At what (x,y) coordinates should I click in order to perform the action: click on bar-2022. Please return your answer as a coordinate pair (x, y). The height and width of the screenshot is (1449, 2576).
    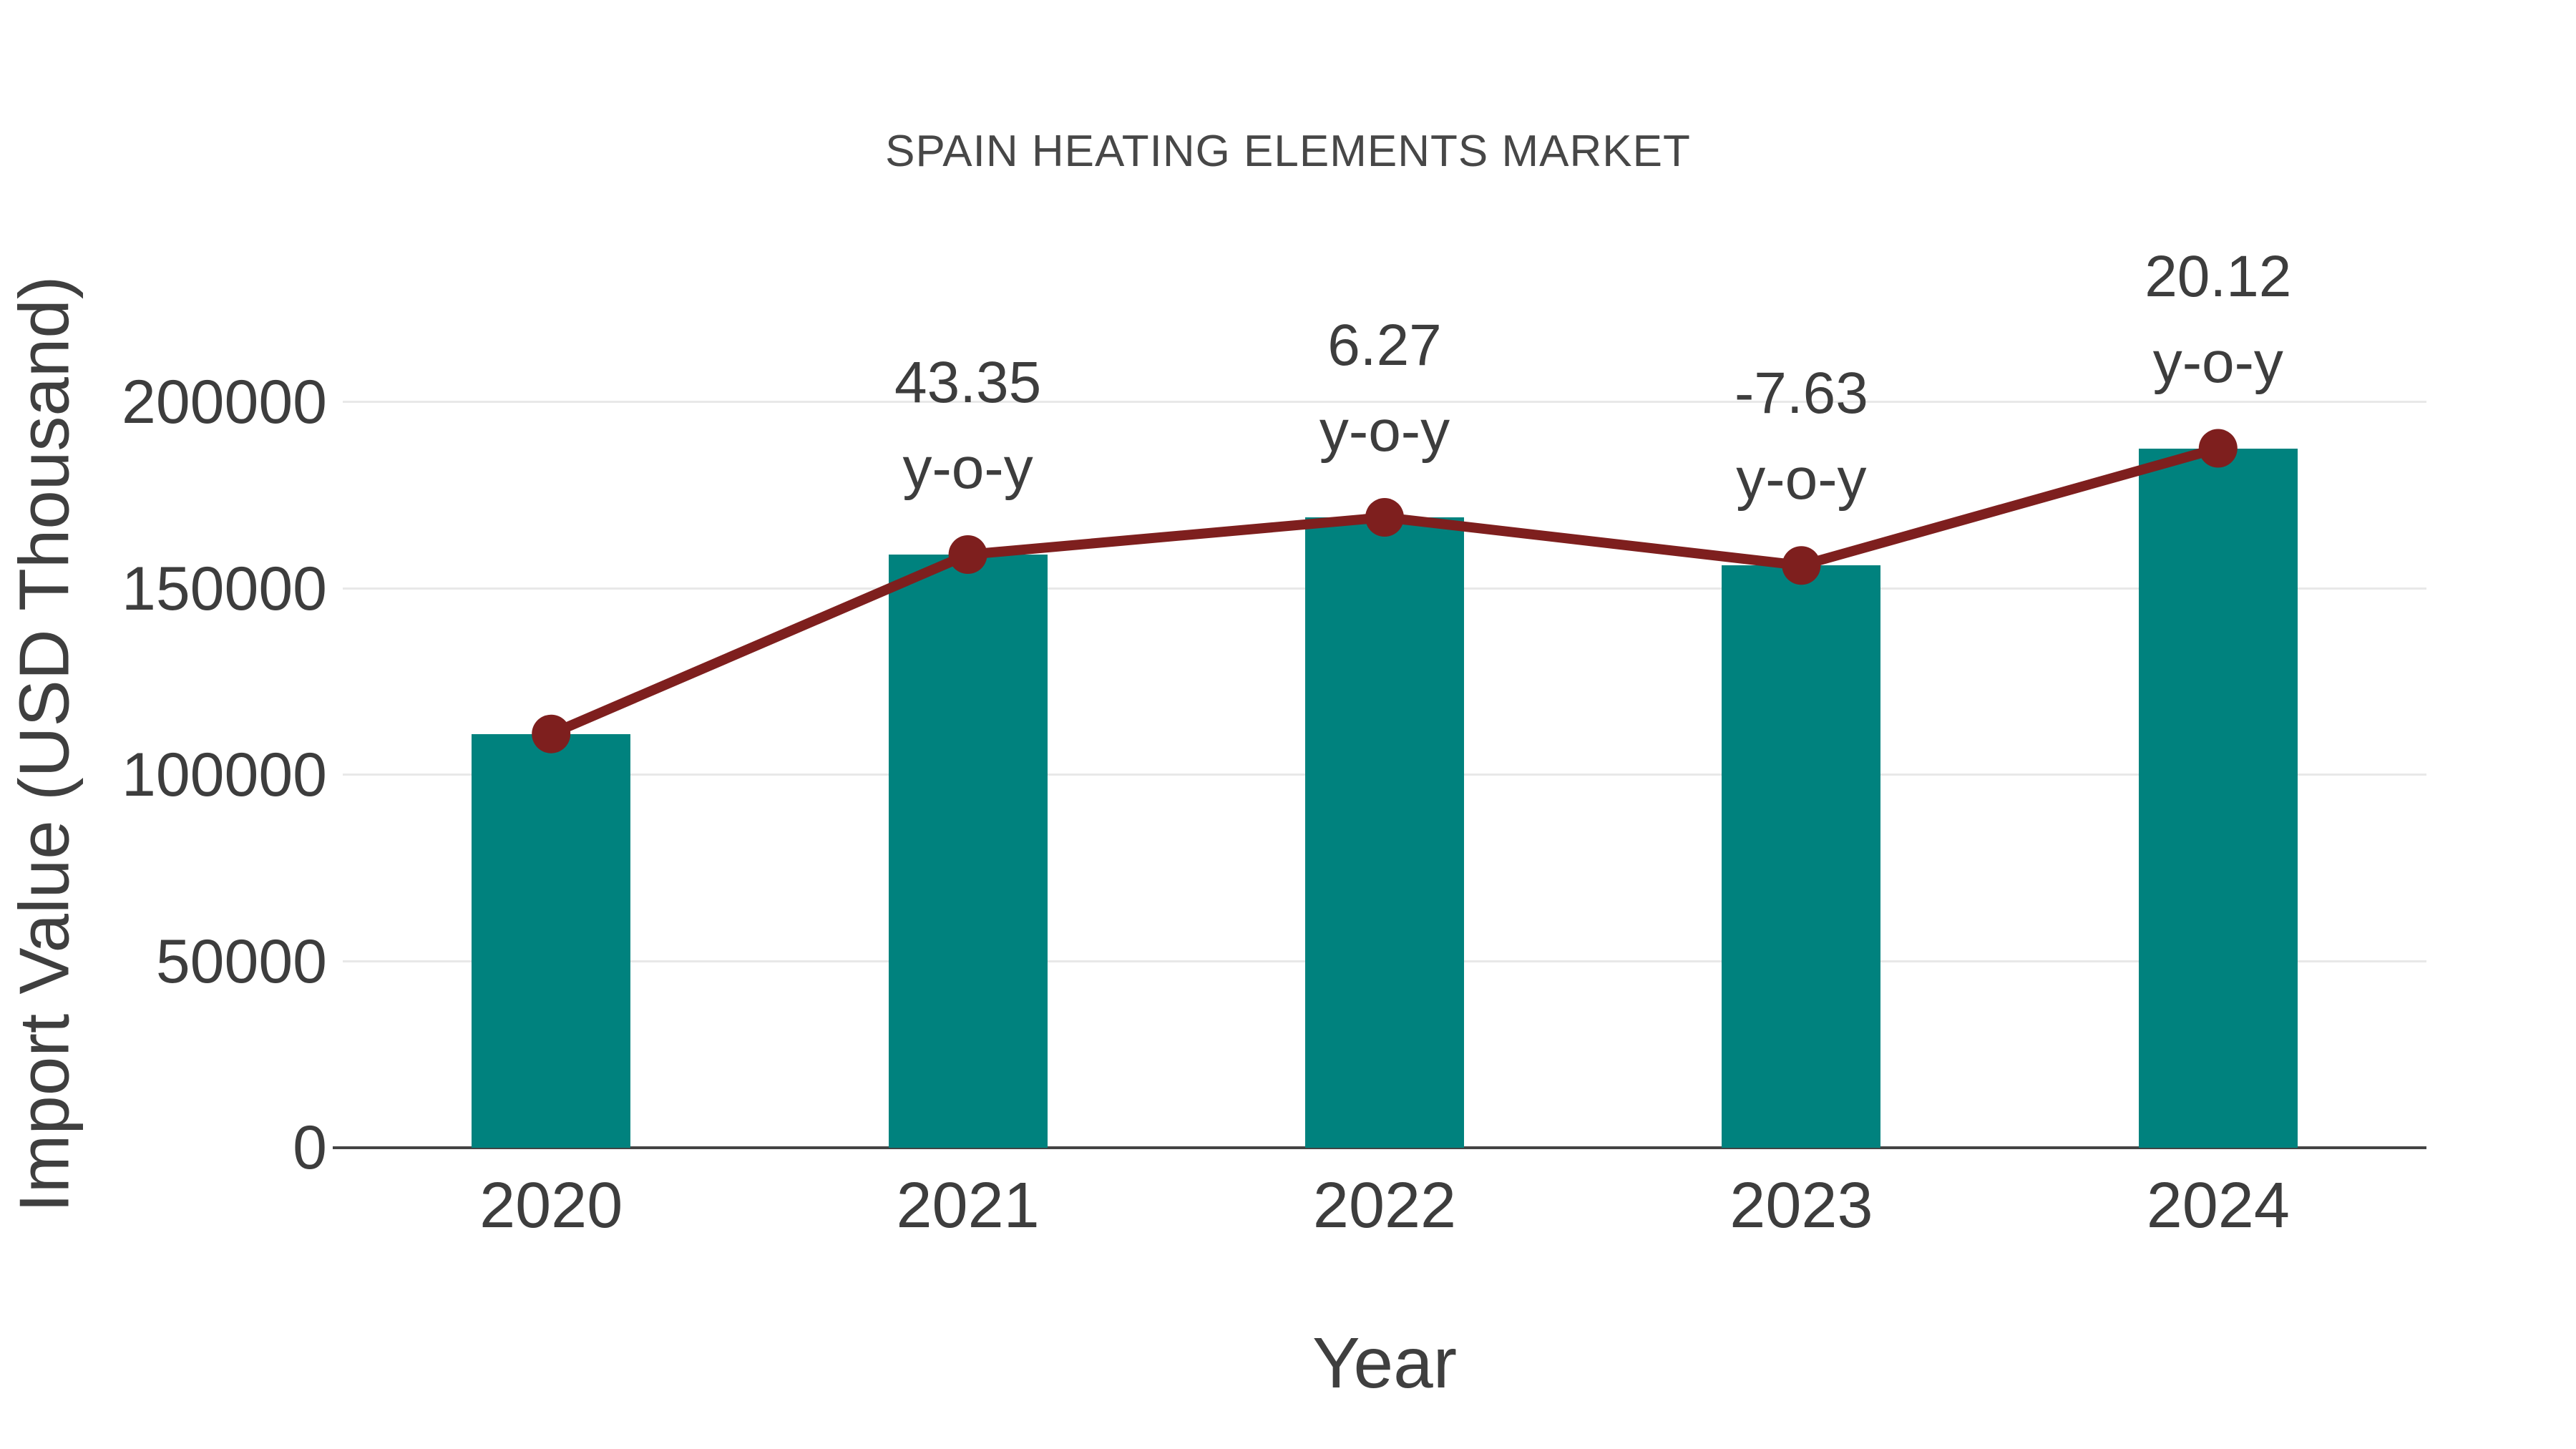
    Looking at the image, I should click on (1384, 832).